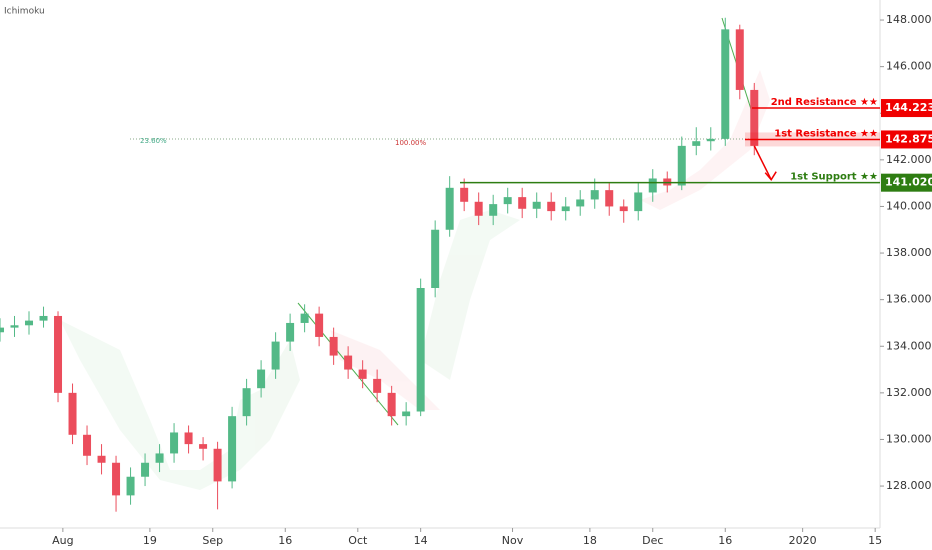  Describe the element at coordinates (590, 540) in the screenshot. I see `x-tick-label: 18` at that location.